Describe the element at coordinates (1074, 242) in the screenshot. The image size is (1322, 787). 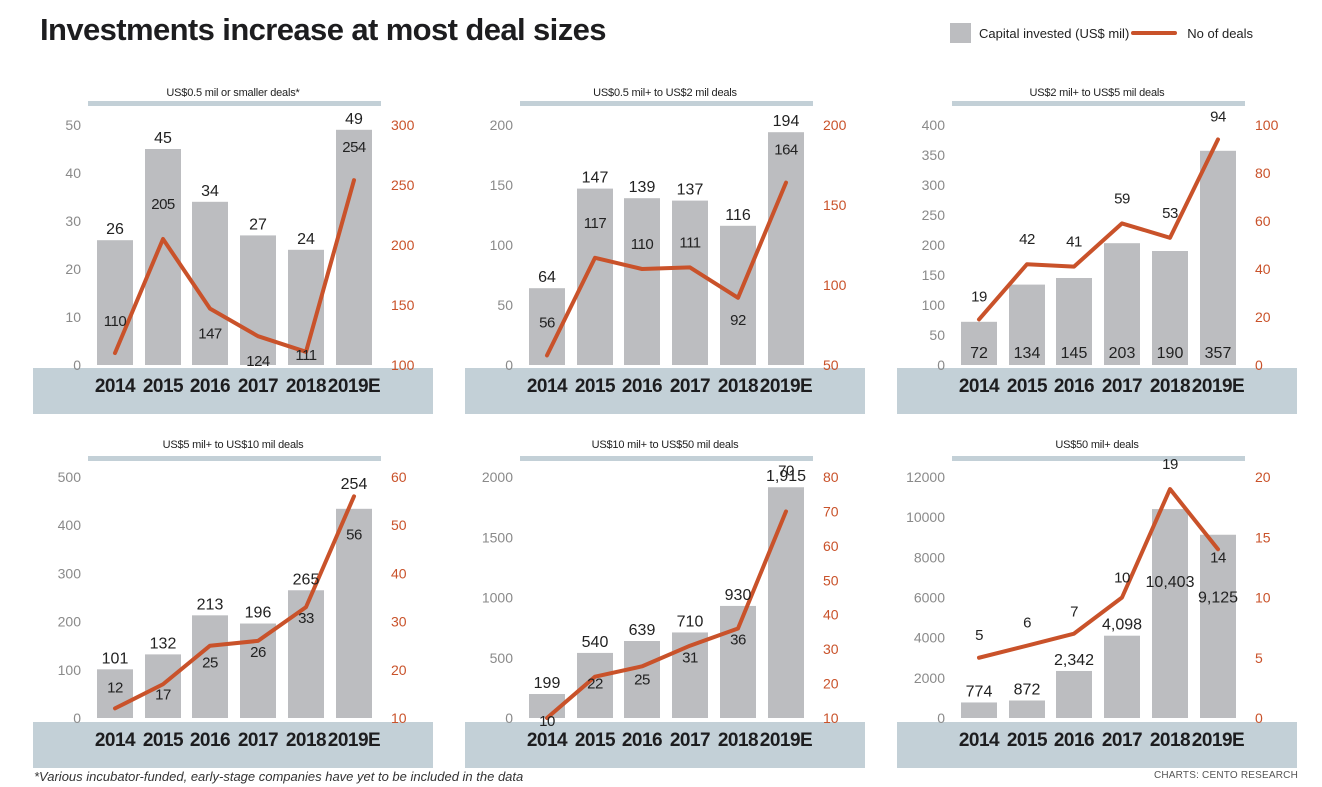
I see `line-value-label: 41` at that location.